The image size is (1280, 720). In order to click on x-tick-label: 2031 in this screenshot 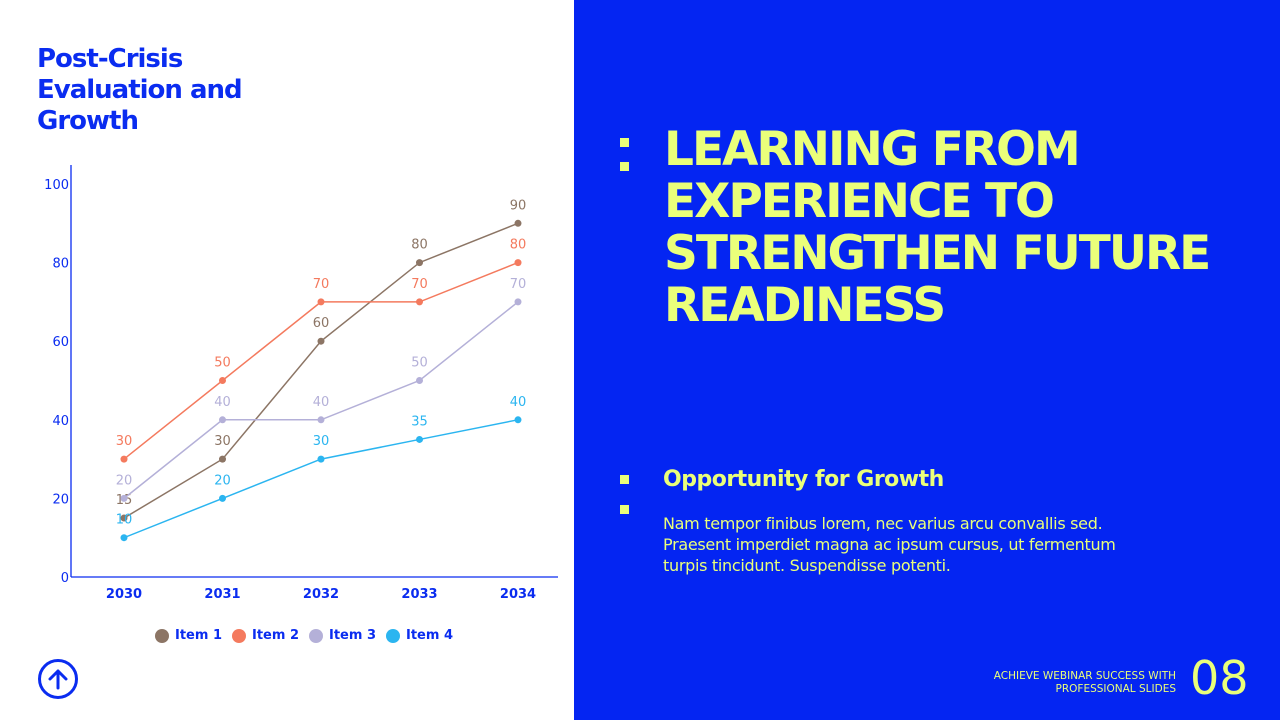, I will do `click(222, 594)`.